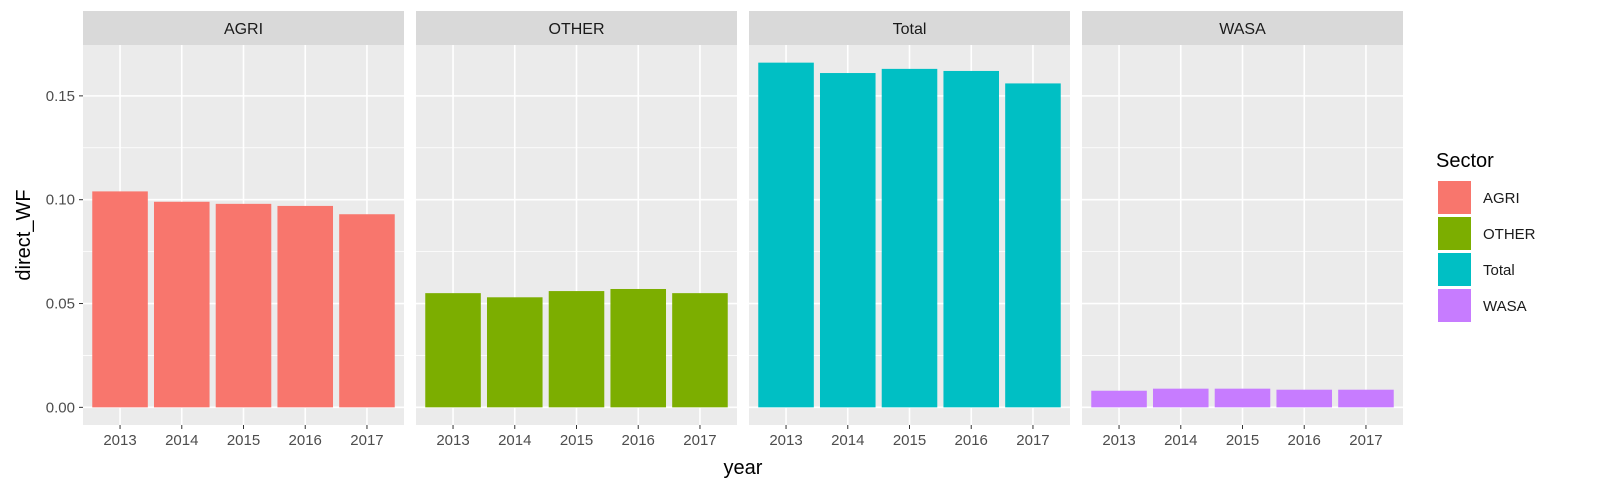 Image resolution: width=1600 pixels, height=500 pixels. I want to click on y-axis-title: direct_WF, so click(24, 234).